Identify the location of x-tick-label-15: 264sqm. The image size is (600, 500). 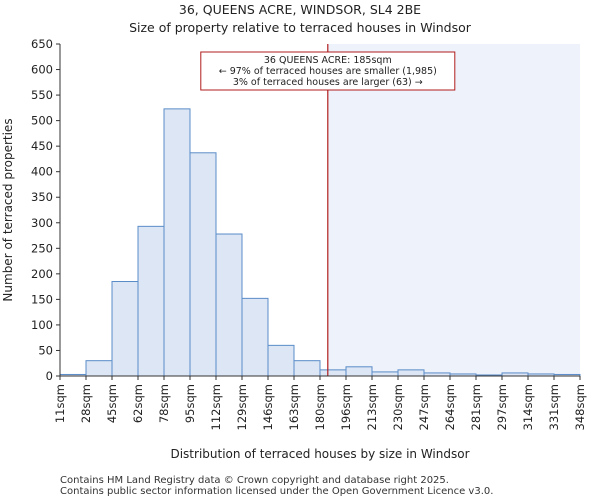
(450, 407).